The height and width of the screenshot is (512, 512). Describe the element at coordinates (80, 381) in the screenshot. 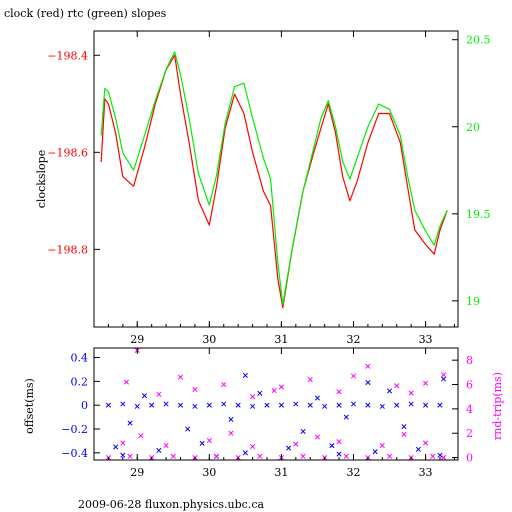

I see `offset-y-tick-label: 0.2` at that location.